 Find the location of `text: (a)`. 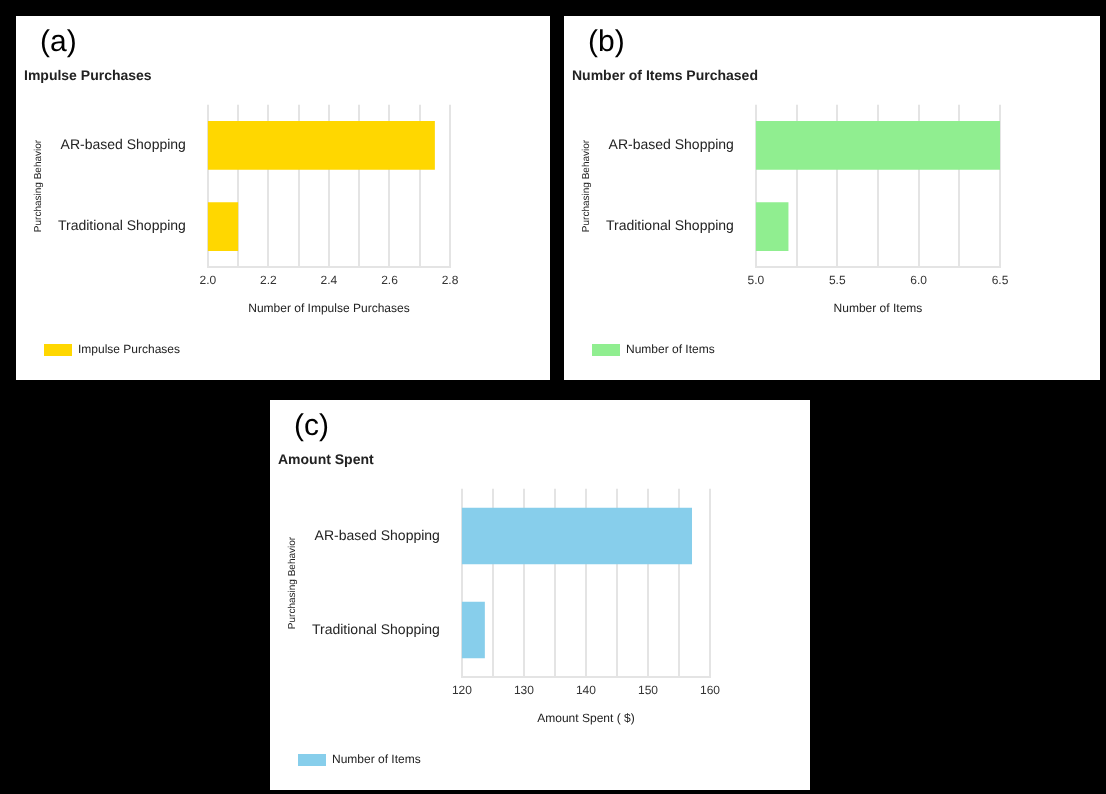

text: (a) is located at coordinates (58, 42).